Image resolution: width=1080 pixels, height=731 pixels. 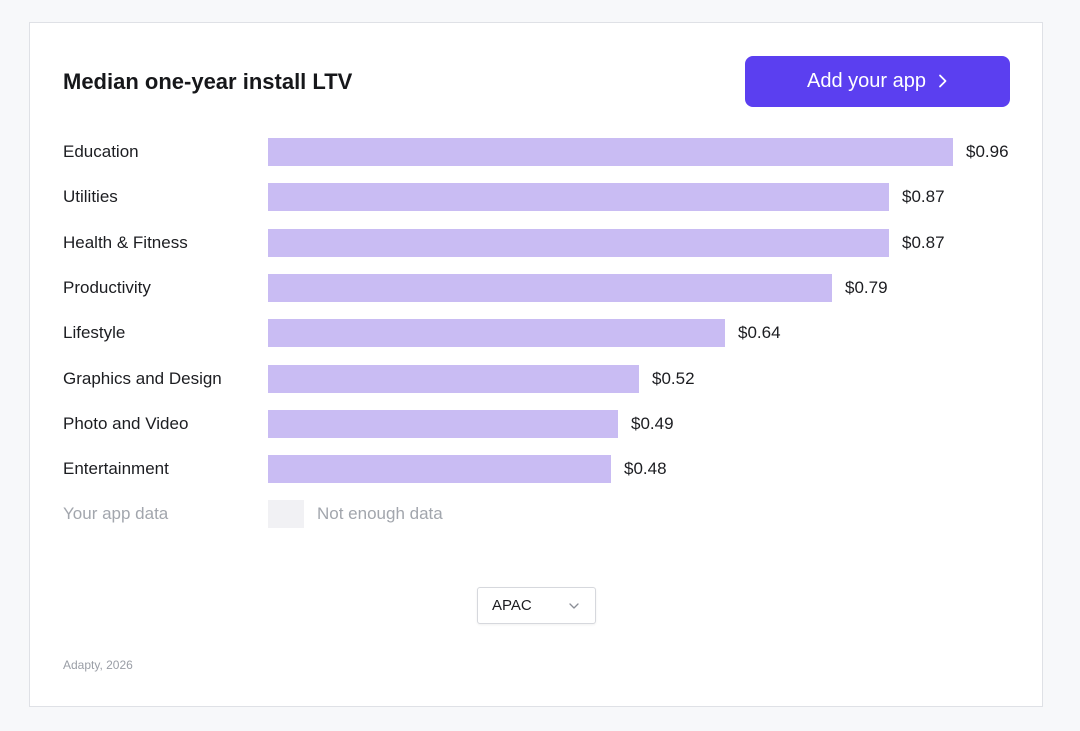 I want to click on bar-row-utilities: Utilities $0.87, so click(x=543, y=197).